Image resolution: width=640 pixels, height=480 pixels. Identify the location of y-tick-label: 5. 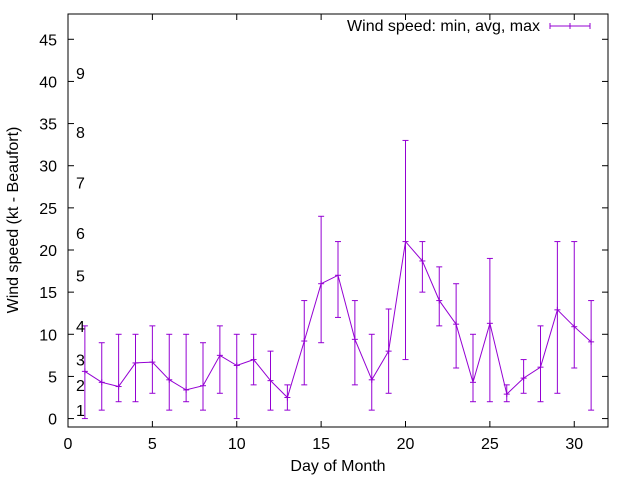
(52, 377).